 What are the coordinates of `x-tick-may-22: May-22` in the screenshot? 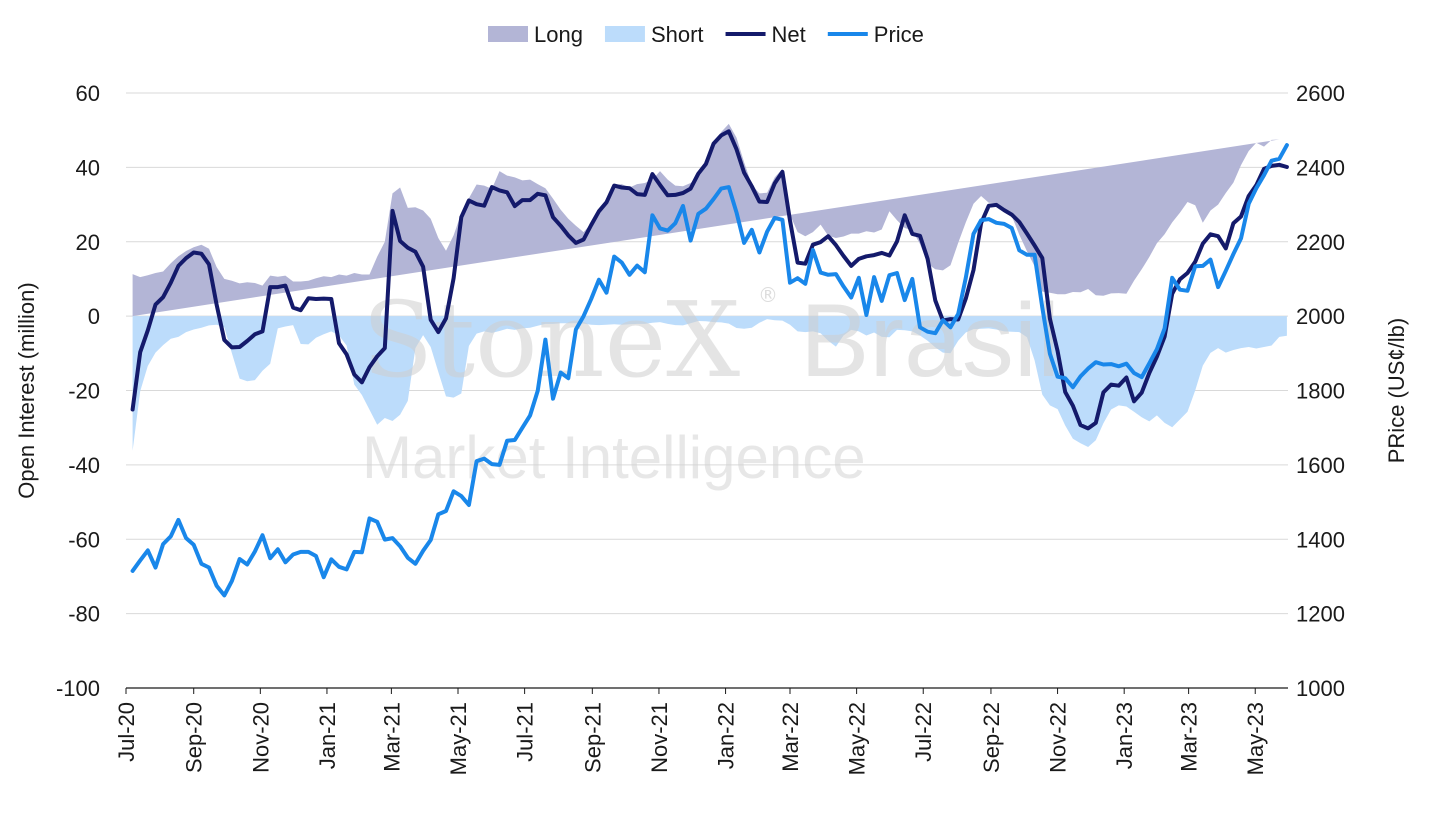 It's located at (857, 738).